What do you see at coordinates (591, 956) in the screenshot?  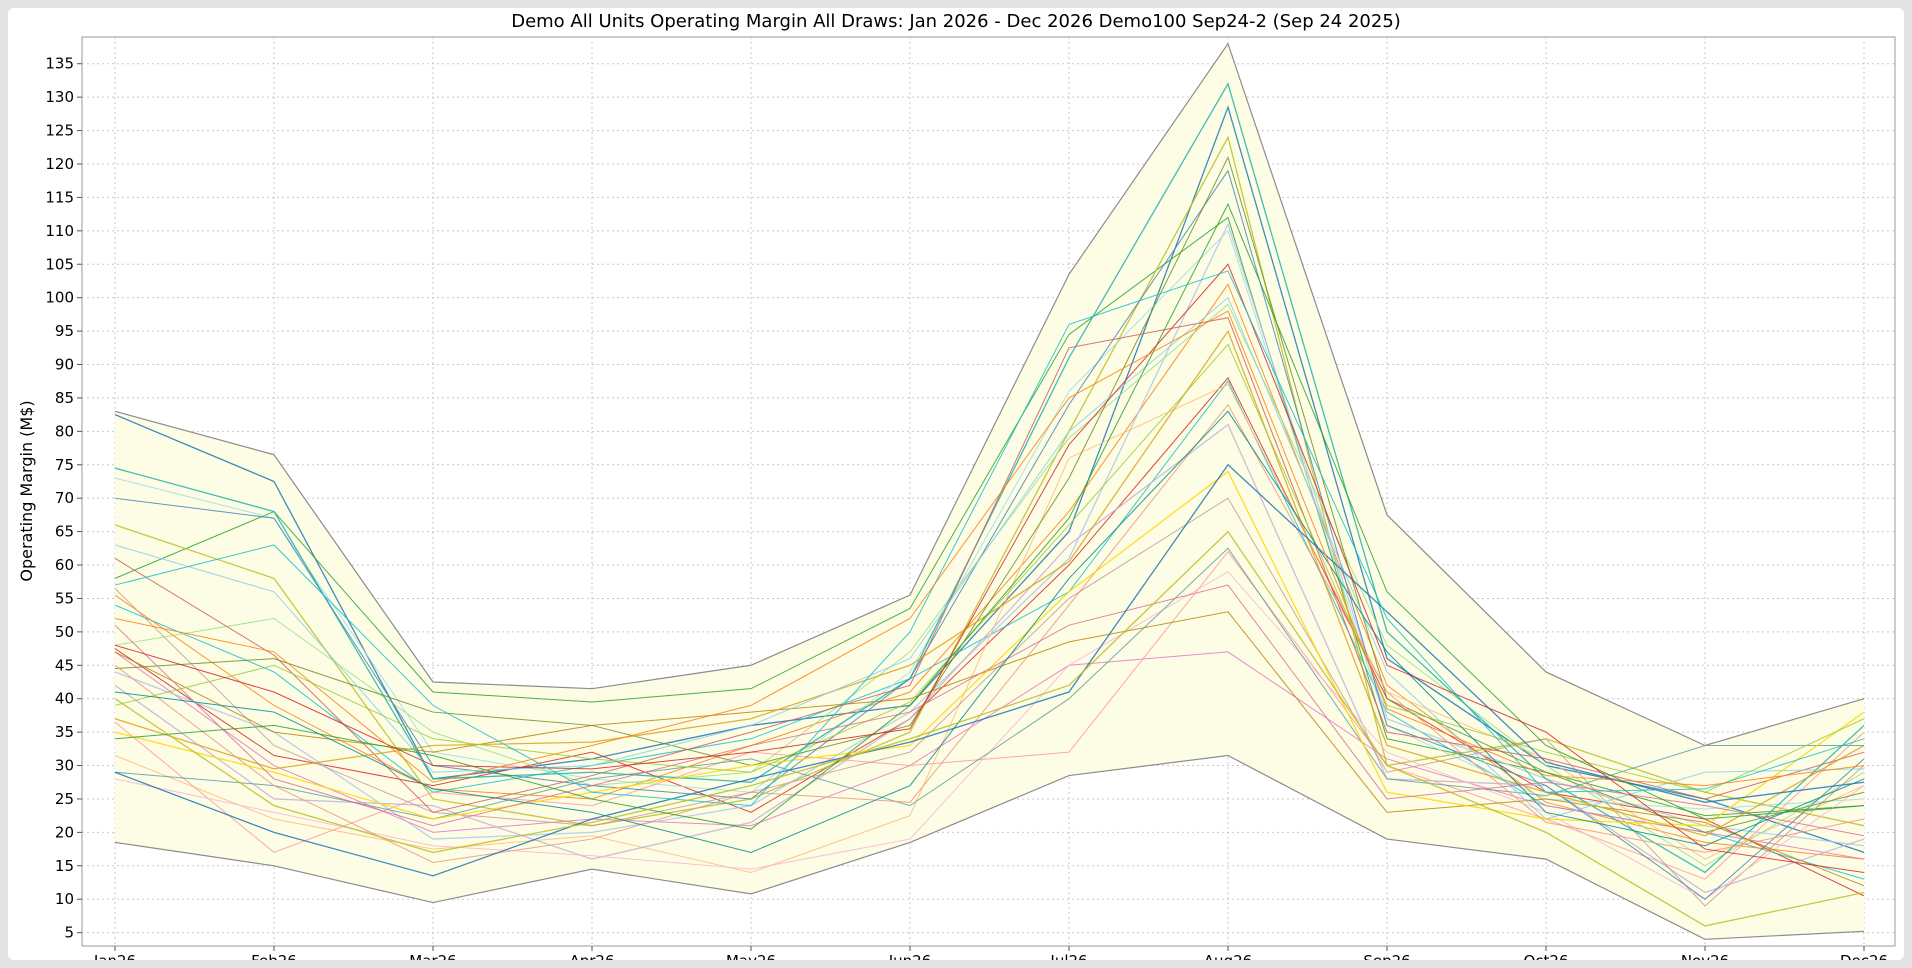 I see `x-tick-label: Apr26` at bounding box center [591, 956].